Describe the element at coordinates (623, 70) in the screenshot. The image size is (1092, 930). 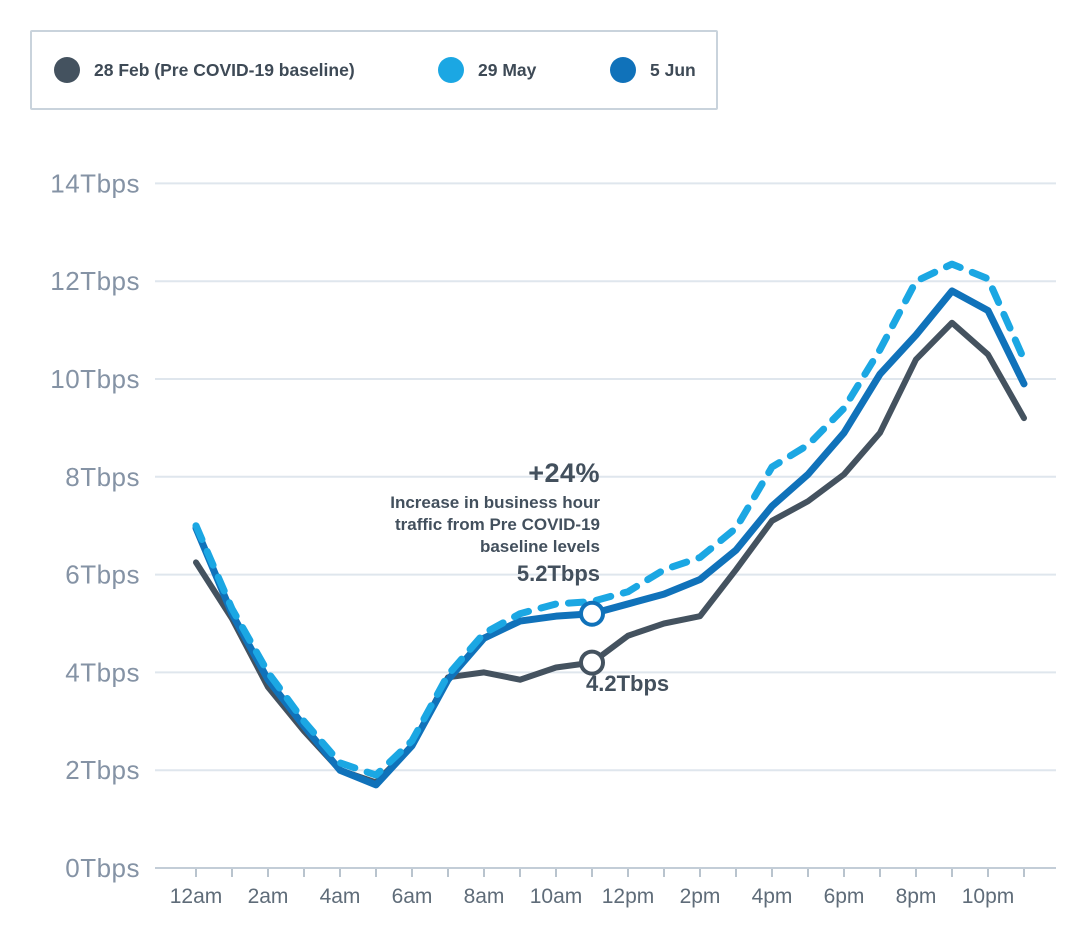
I see `legend-dot-5-jun-icon` at that location.